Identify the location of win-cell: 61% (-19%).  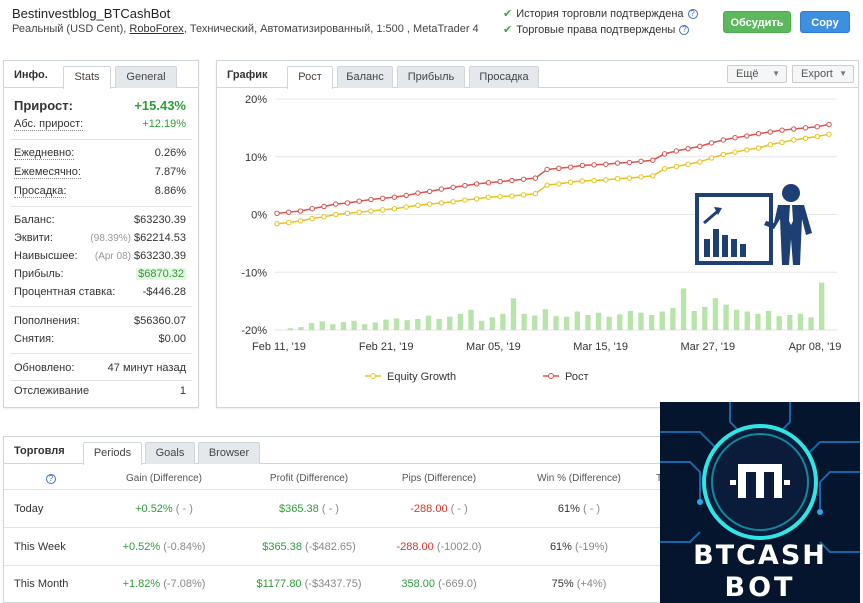
(579, 547).